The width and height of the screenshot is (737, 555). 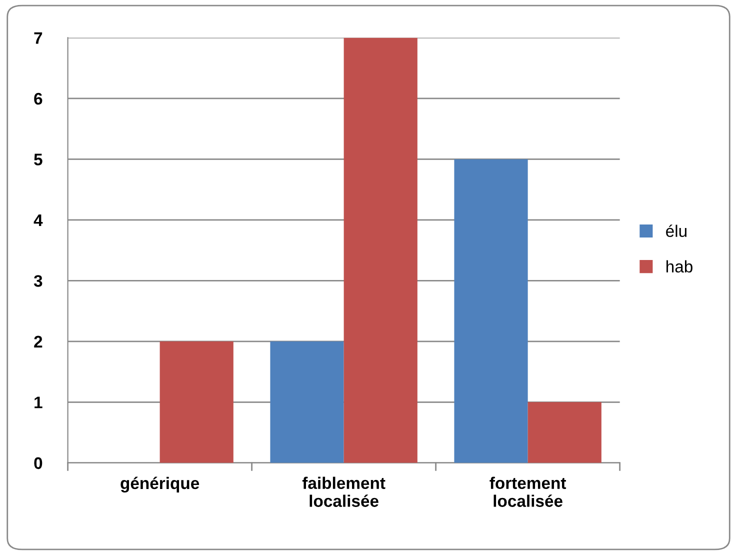 I want to click on y-tick-label: 4, so click(x=38, y=220).